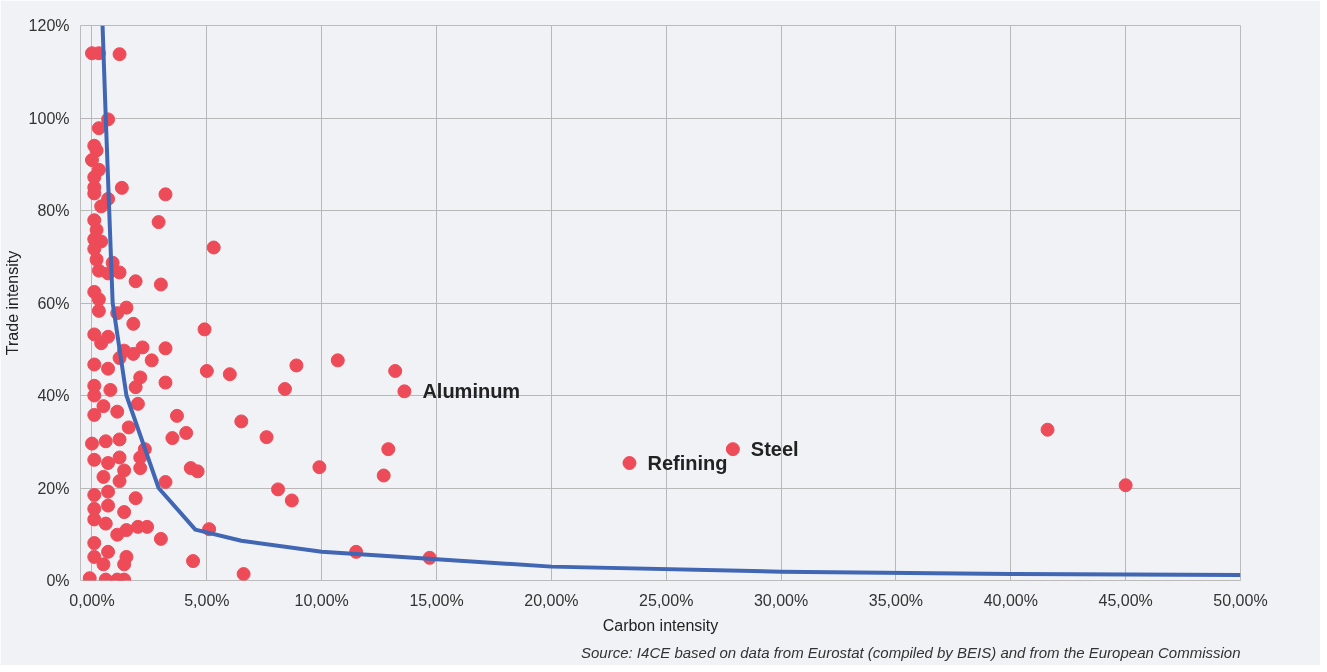 The width and height of the screenshot is (1327, 672). Describe the element at coordinates (92, 600) in the screenshot. I see `x-tick-label: 0,00%` at that location.